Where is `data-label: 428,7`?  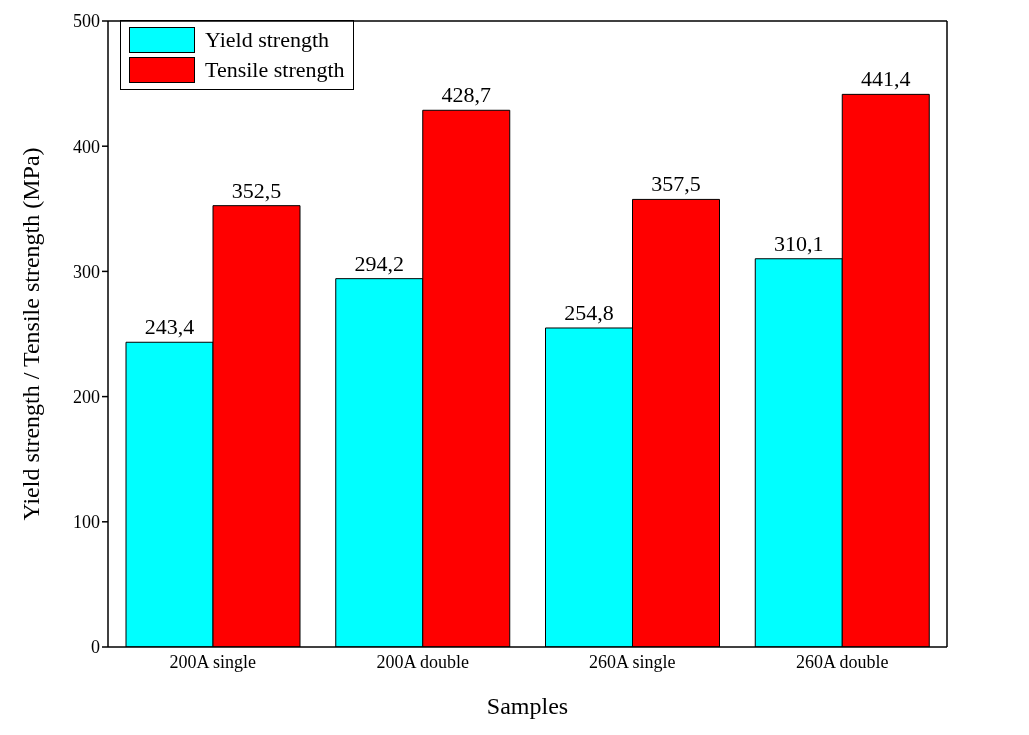 data-label: 428,7 is located at coordinates (466, 95).